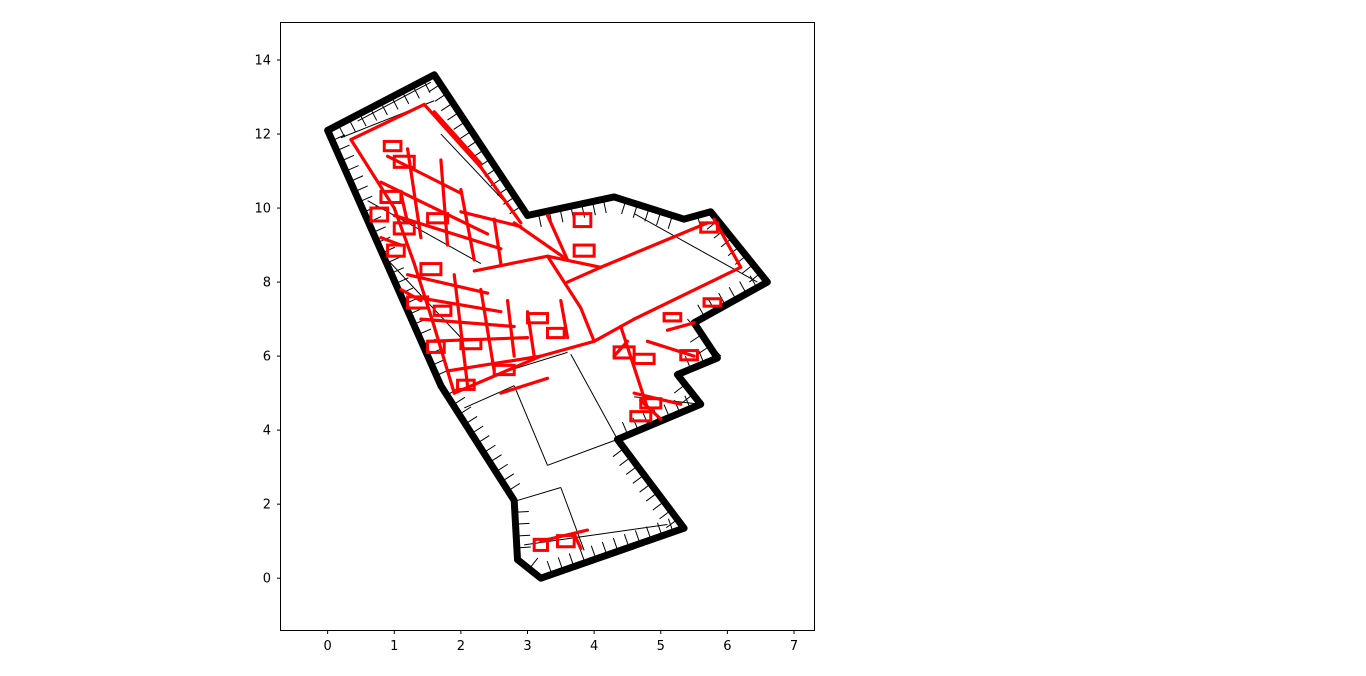  Describe the element at coordinates (267, 431) in the screenshot. I see `y-tick-label: 4` at that location.